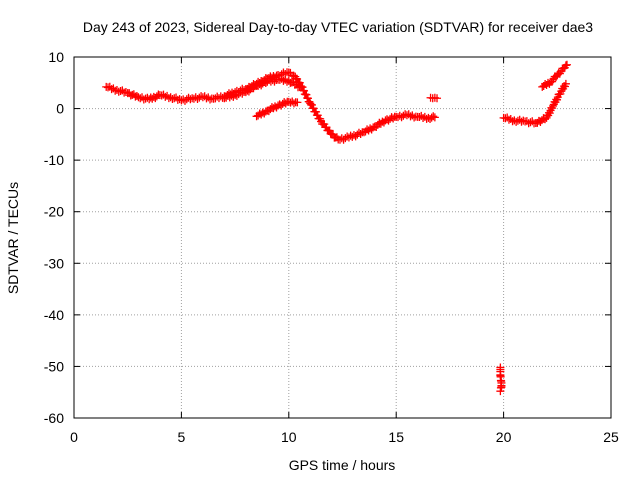  Describe the element at coordinates (13, 238) in the screenshot. I see `y-axis-label: SDTVAR / TECUs` at that location.